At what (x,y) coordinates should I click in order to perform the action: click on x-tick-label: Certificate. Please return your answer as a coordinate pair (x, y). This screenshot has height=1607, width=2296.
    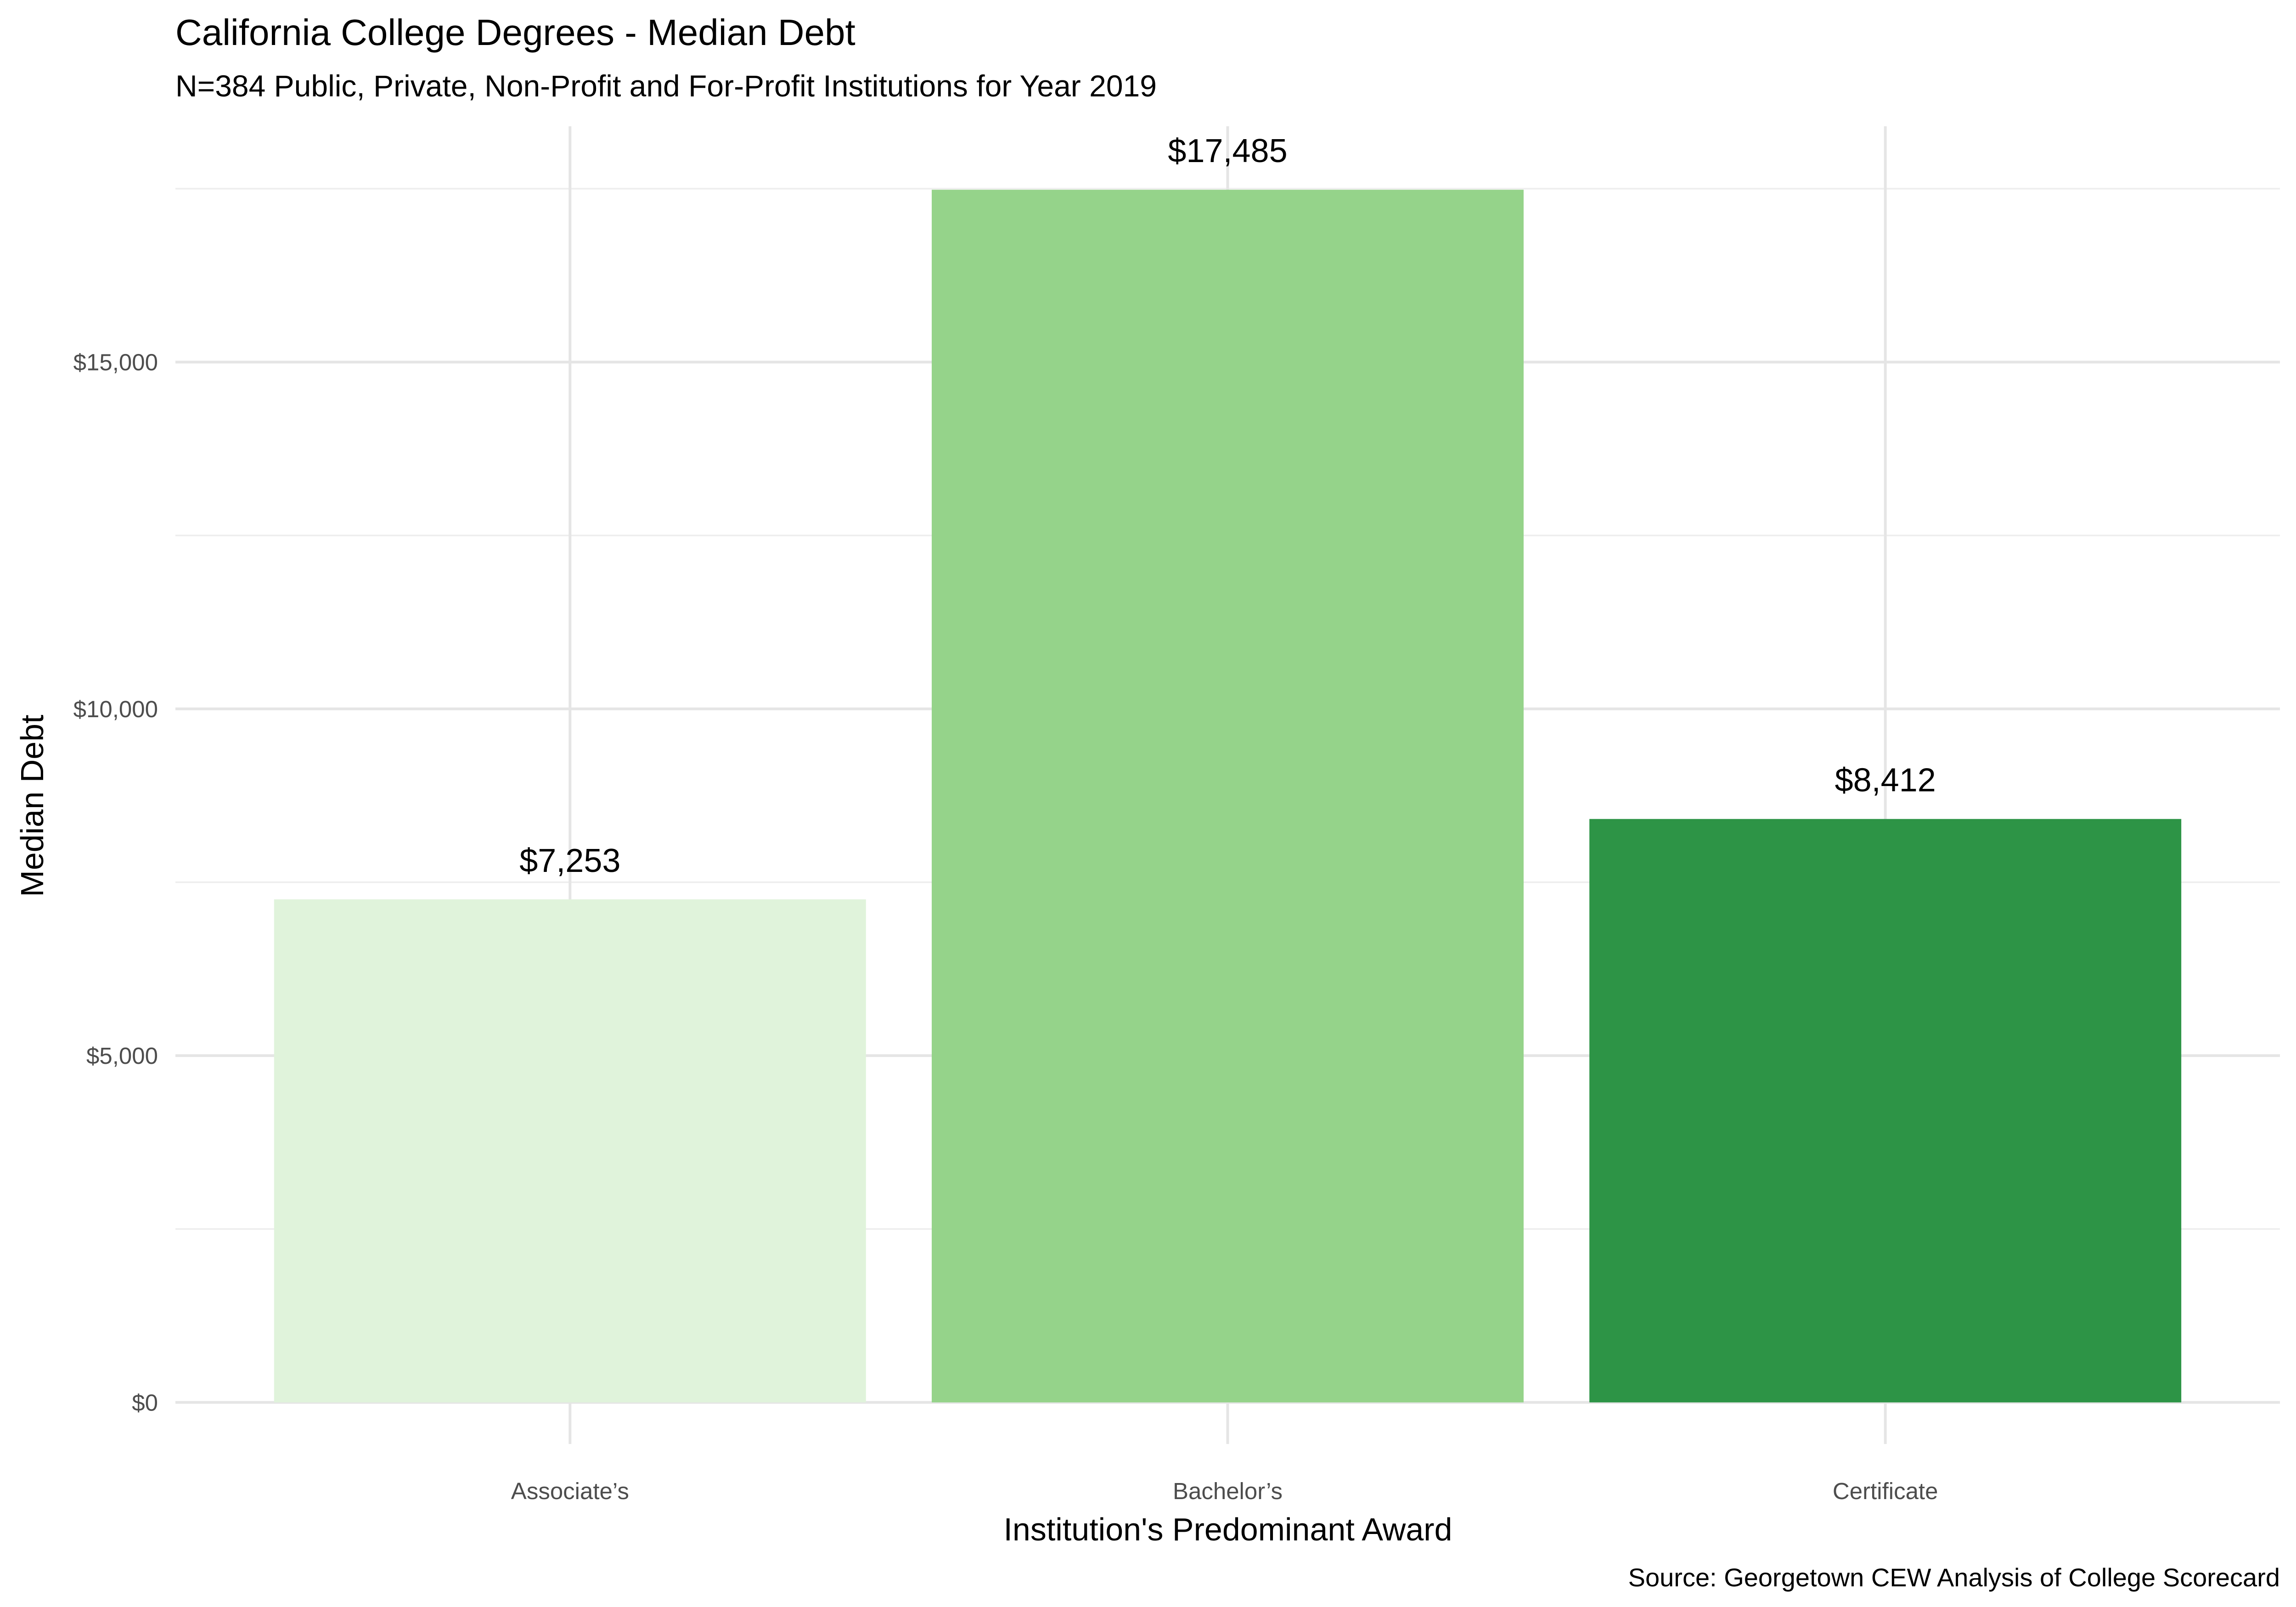
    Looking at the image, I should click on (1885, 1491).